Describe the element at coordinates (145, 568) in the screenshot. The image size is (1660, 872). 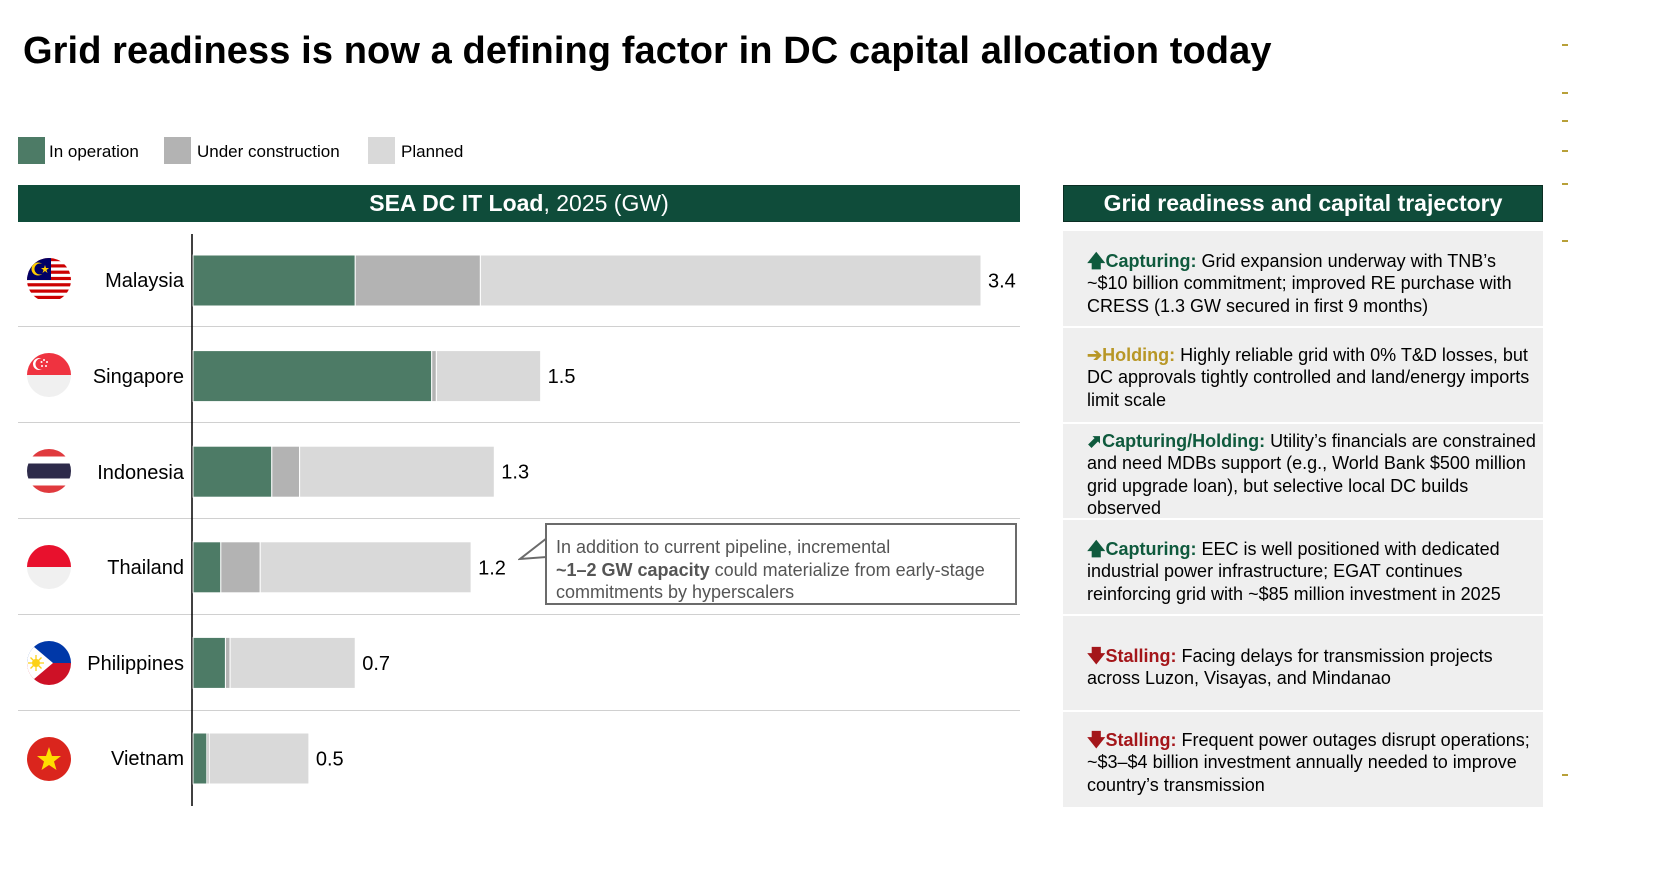
I see `country-label-thailand: Thailand` at that location.